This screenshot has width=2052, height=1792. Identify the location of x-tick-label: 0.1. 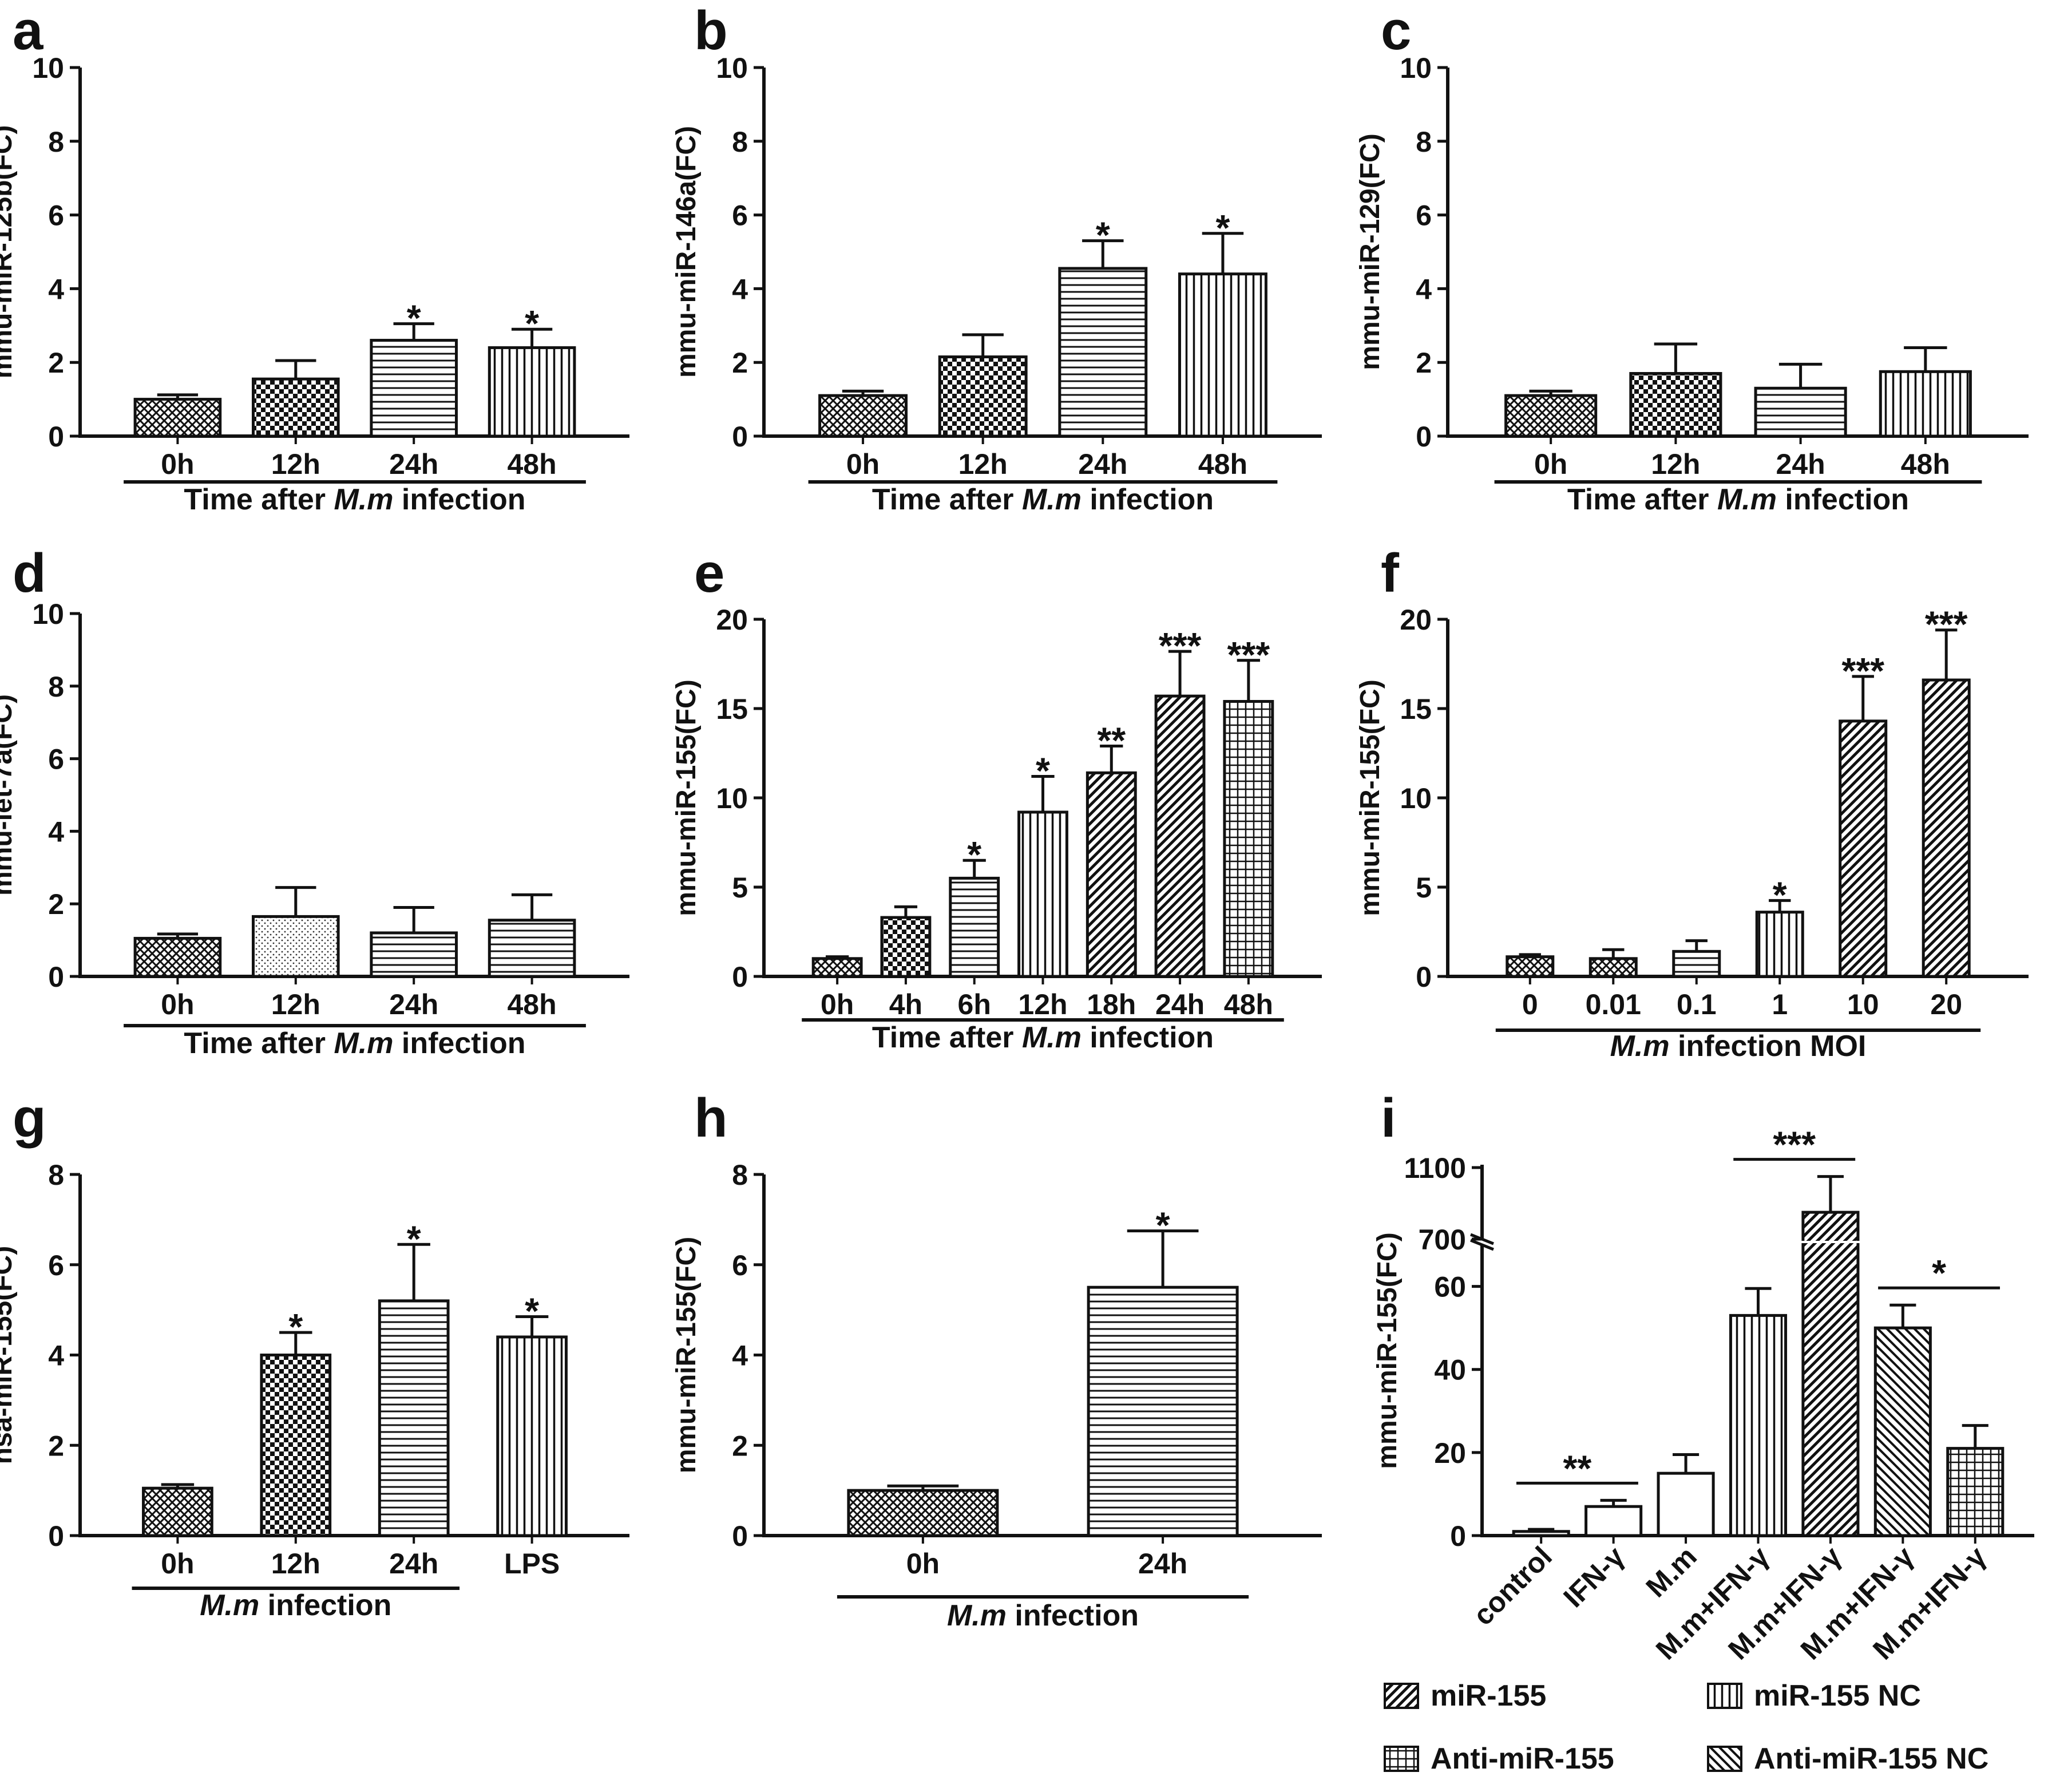
(1697, 1004).